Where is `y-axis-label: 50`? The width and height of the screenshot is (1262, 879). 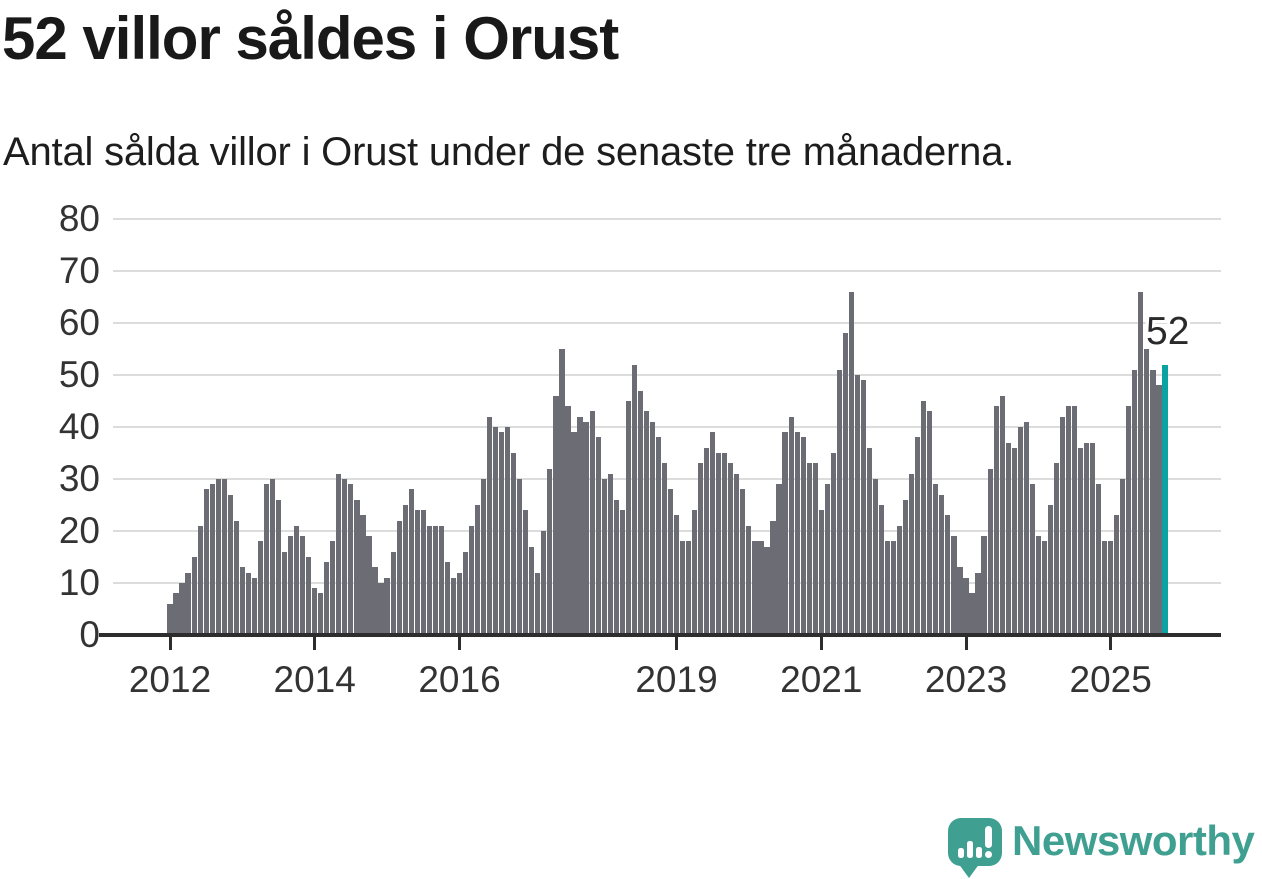
y-axis-label: 50 is located at coordinates (79, 374).